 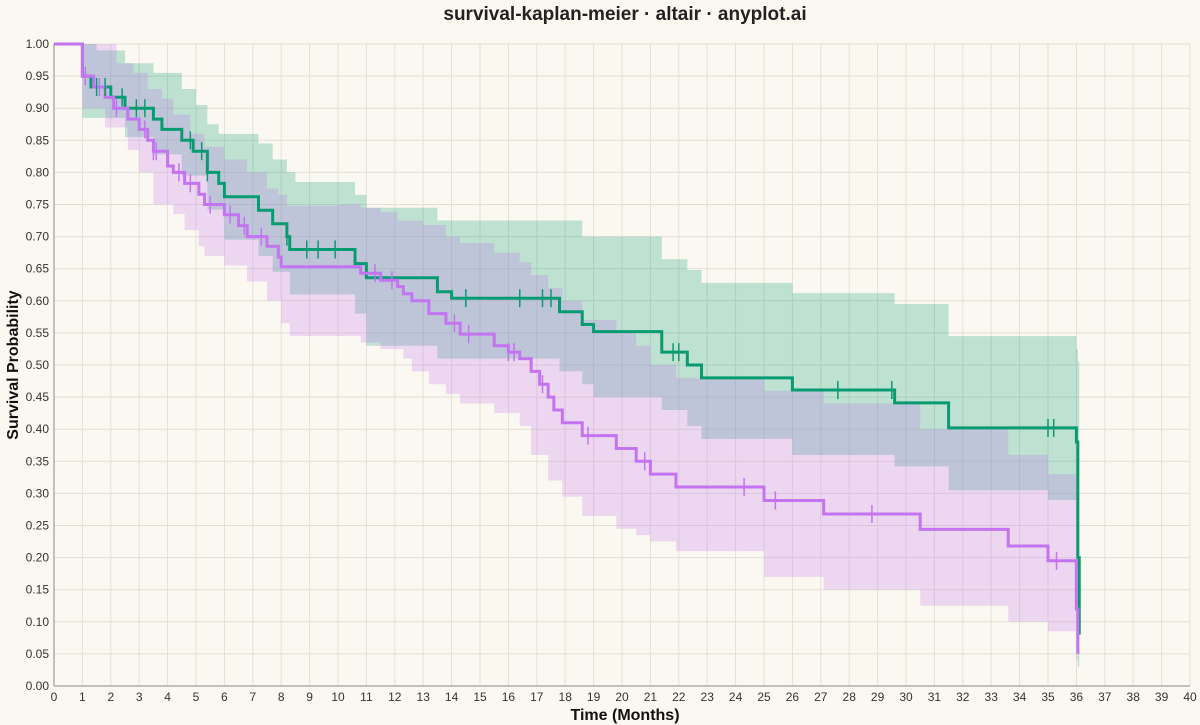 What do you see at coordinates (1077, 697) in the screenshot?
I see `x-tick-label-36: 36` at bounding box center [1077, 697].